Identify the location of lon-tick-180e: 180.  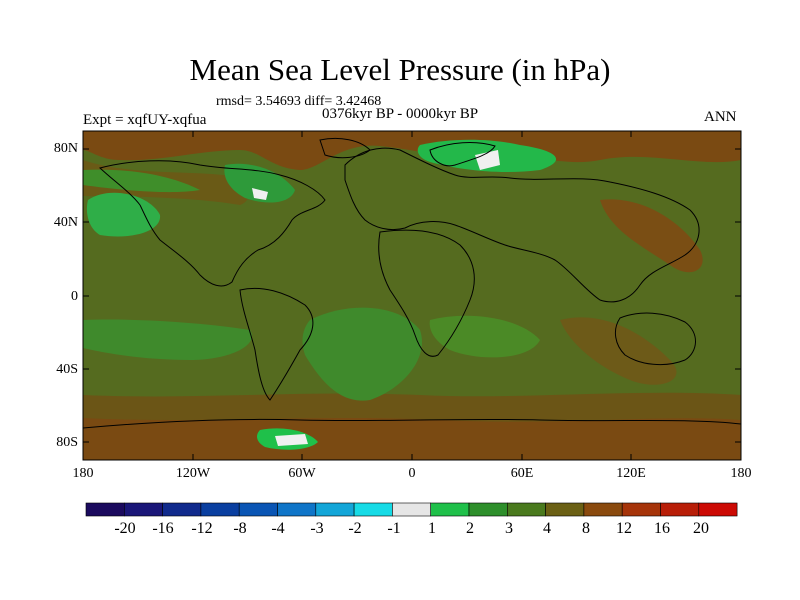
(741, 473).